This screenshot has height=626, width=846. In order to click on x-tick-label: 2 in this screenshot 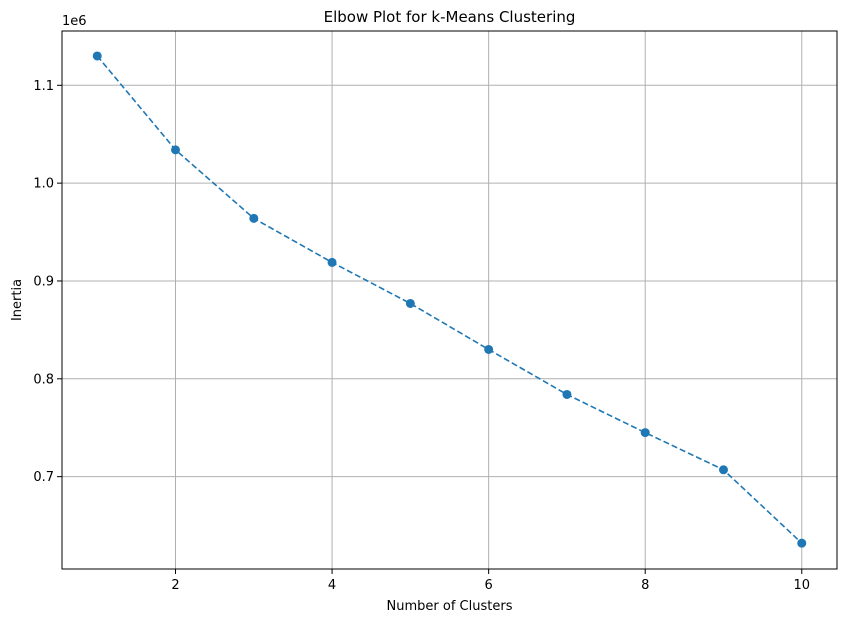, I will do `click(175, 585)`.